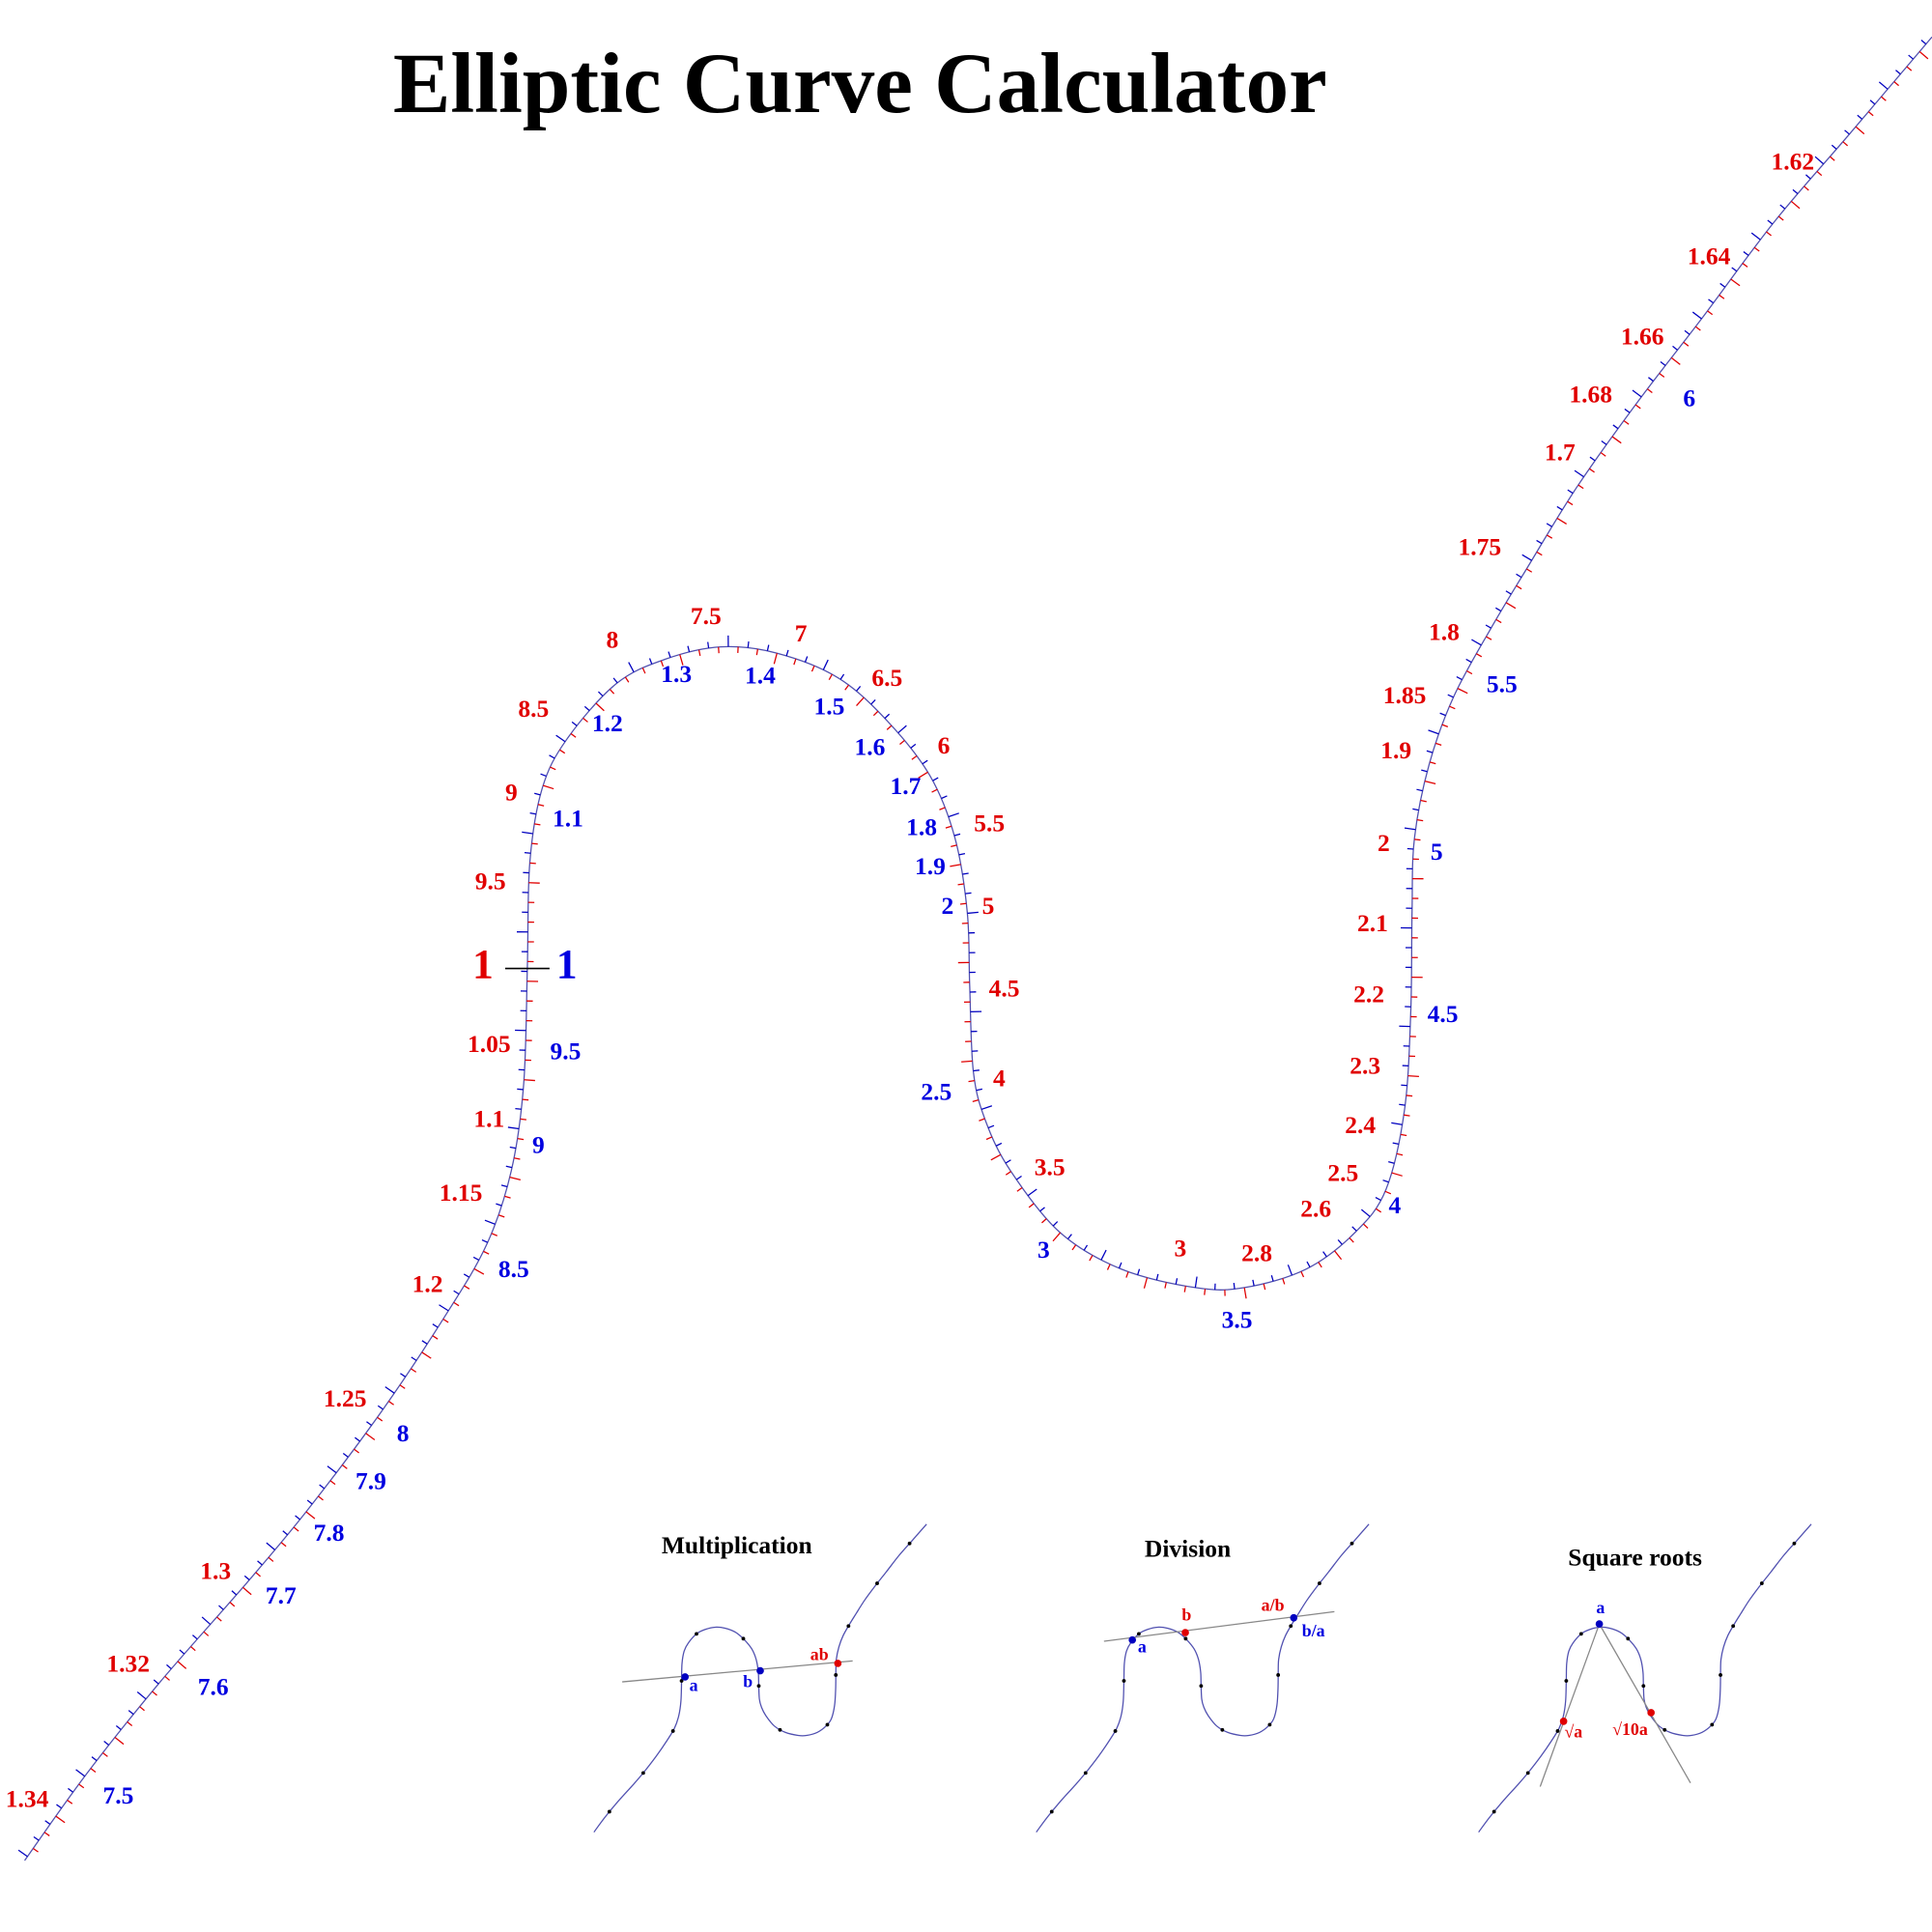  What do you see at coordinates (403, 1433) in the screenshot?
I see `blue-label: 8` at bounding box center [403, 1433].